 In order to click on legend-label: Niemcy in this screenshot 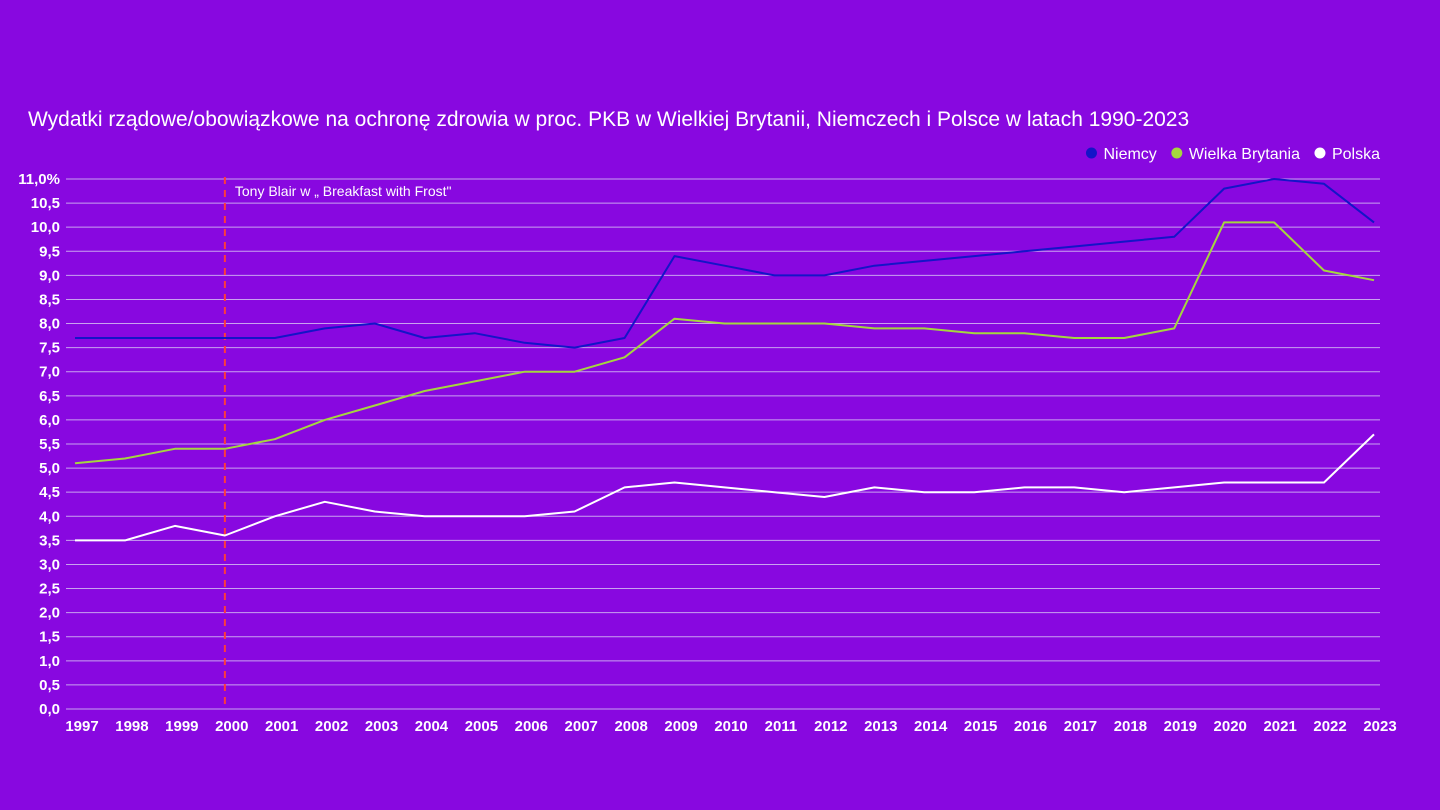, I will do `click(1129, 154)`.